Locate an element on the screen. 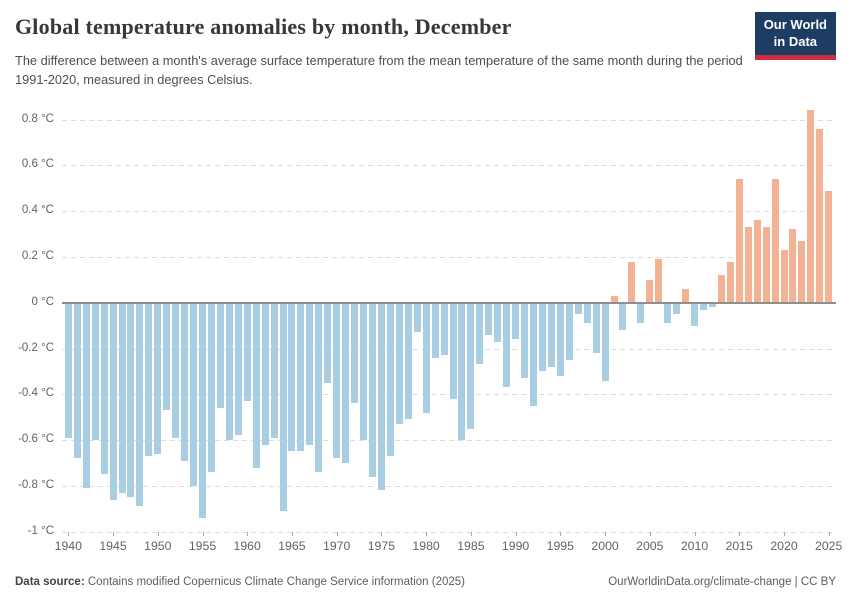 This screenshot has width=850, height=600. owid-logo: Our World in Data is located at coordinates (795, 36).